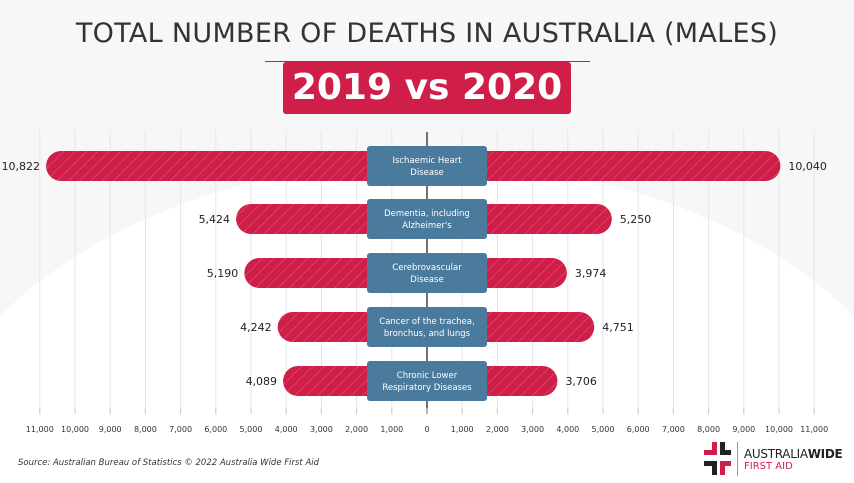 Image resolution: width=854 pixels, height=483 pixels. What do you see at coordinates (426, 429) in the screenshot?
I see `x-tick-label: 0` at bounding box center [426, 429].